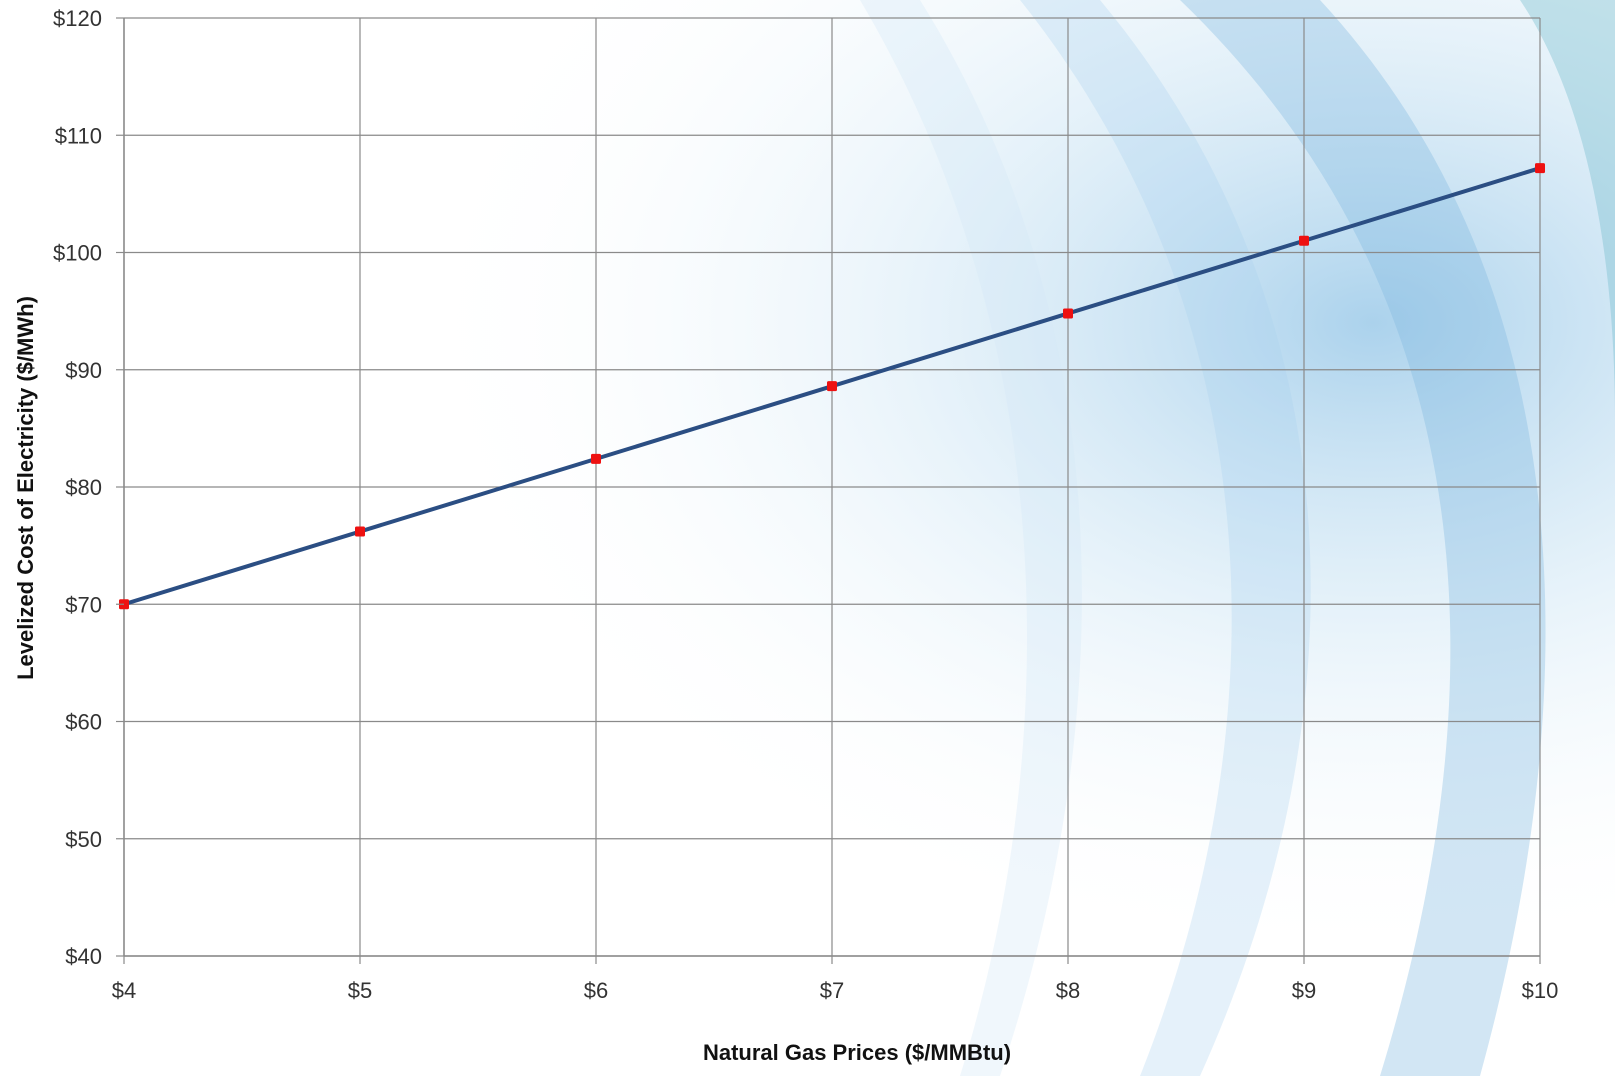 This screenshot has width=1615, height=1076. I want to click on x-tick-label: $6, so click(596, 990).